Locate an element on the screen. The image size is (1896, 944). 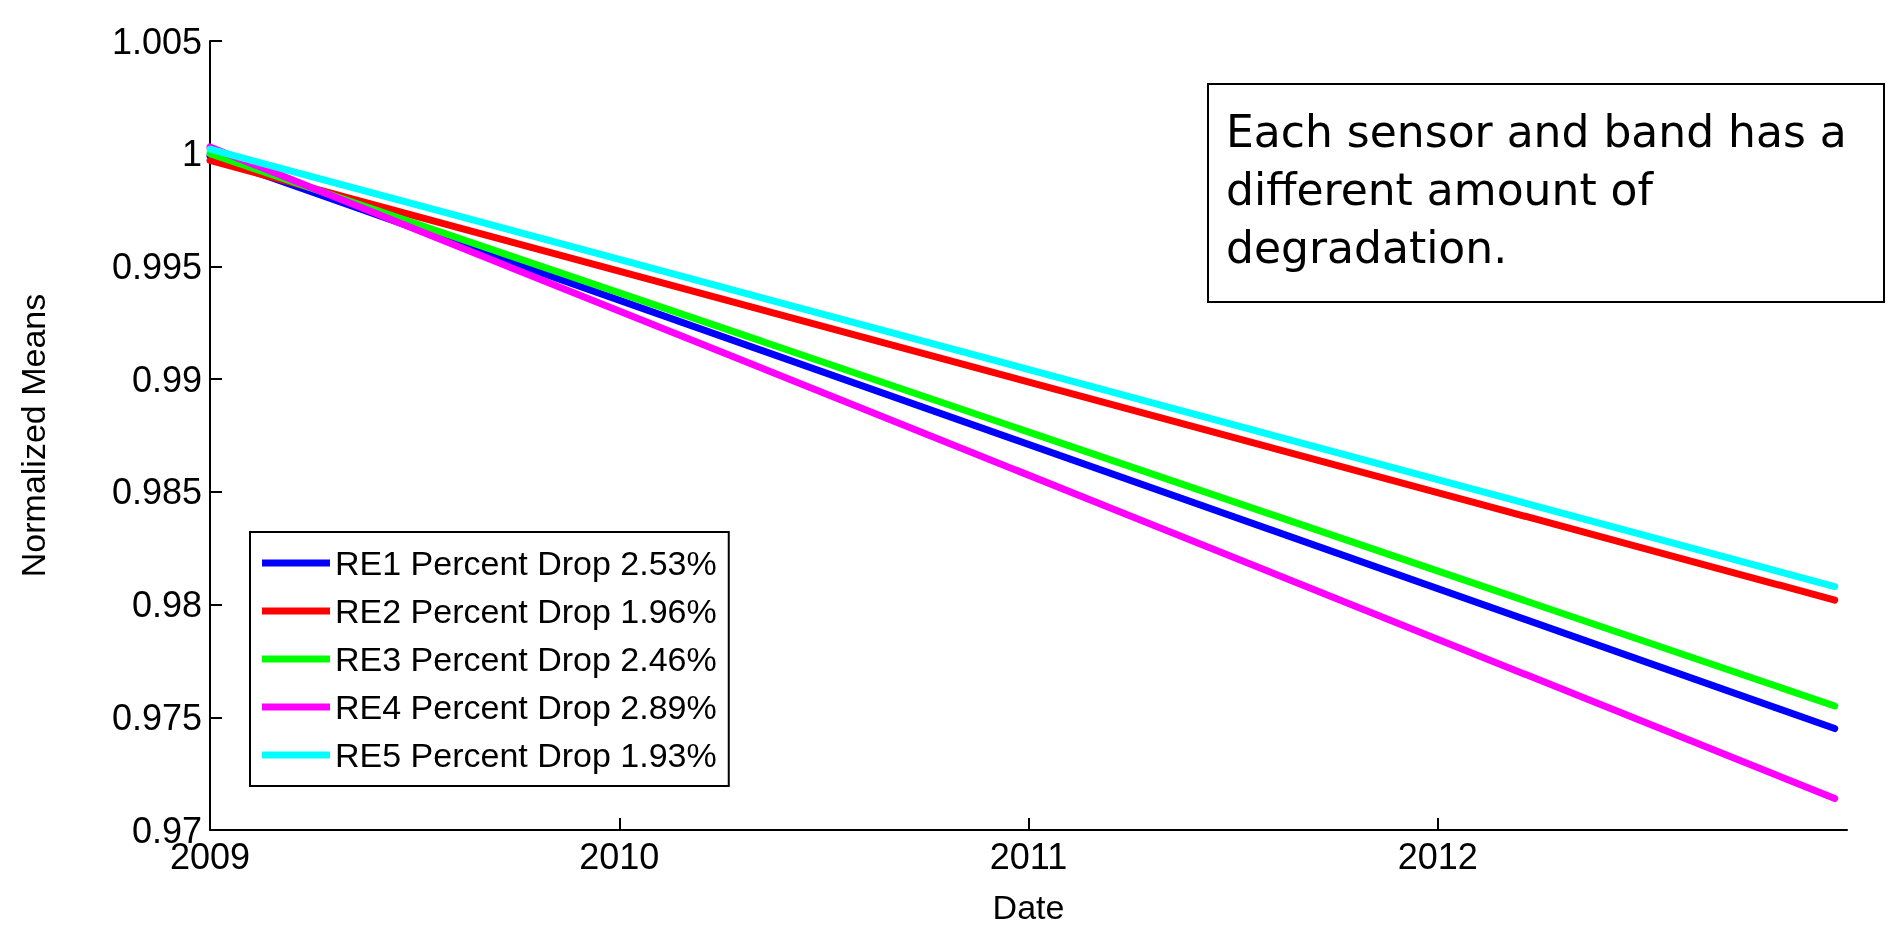
y-tick-label: 1 is located at coordinates (191, 154).